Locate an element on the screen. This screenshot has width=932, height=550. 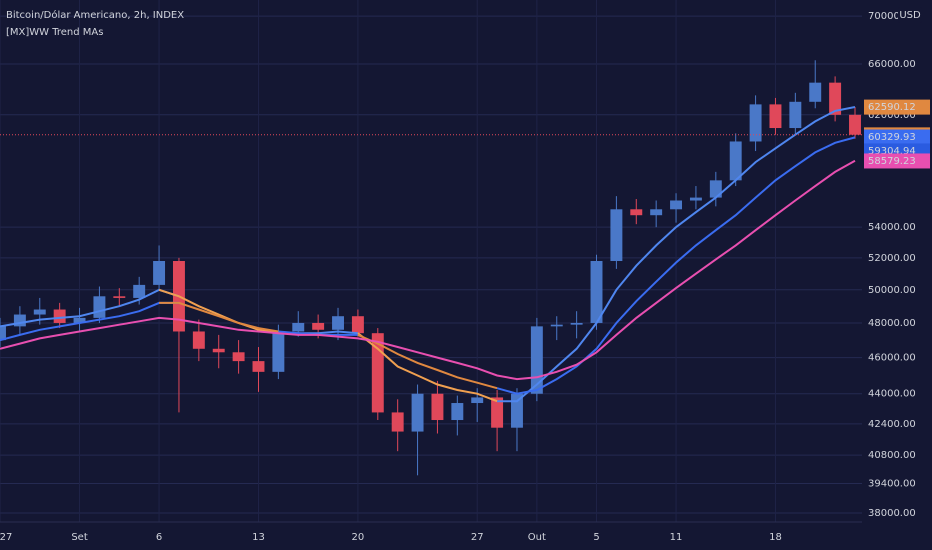
currency: USD is located at coordinates (910, 15).